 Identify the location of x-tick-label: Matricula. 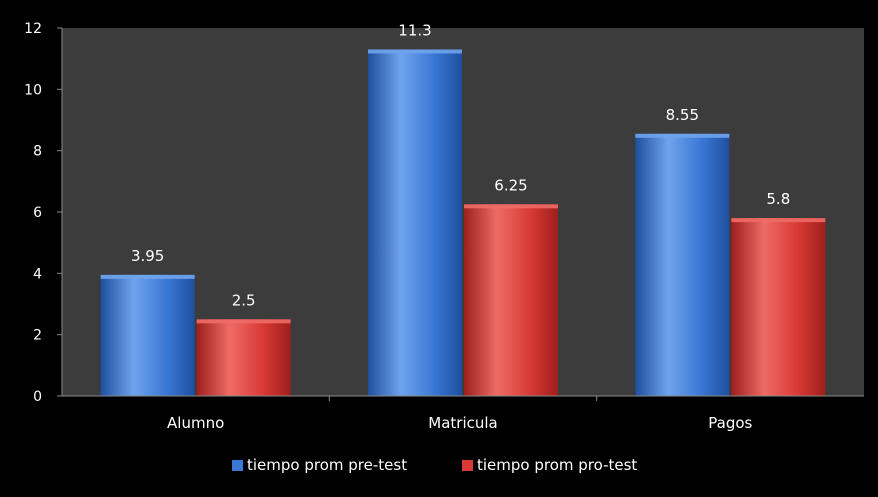
(462, 423).